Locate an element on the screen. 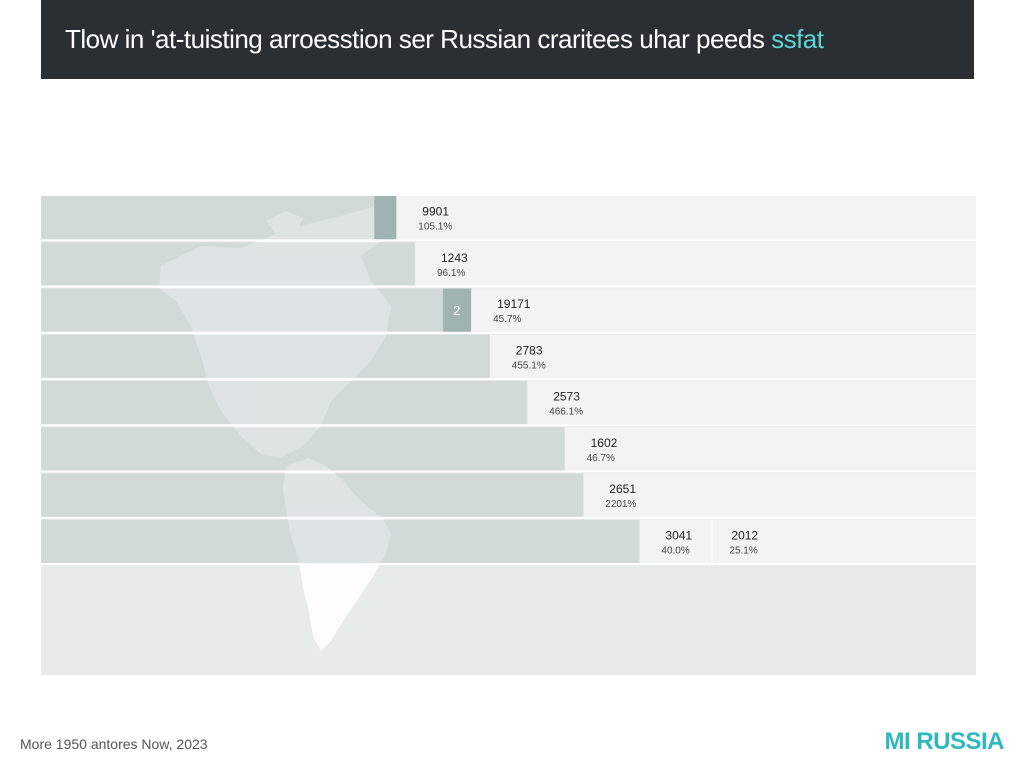 The image size is (1024, 768). bar-value-label: 2783 is located at coordinates (529, 350).